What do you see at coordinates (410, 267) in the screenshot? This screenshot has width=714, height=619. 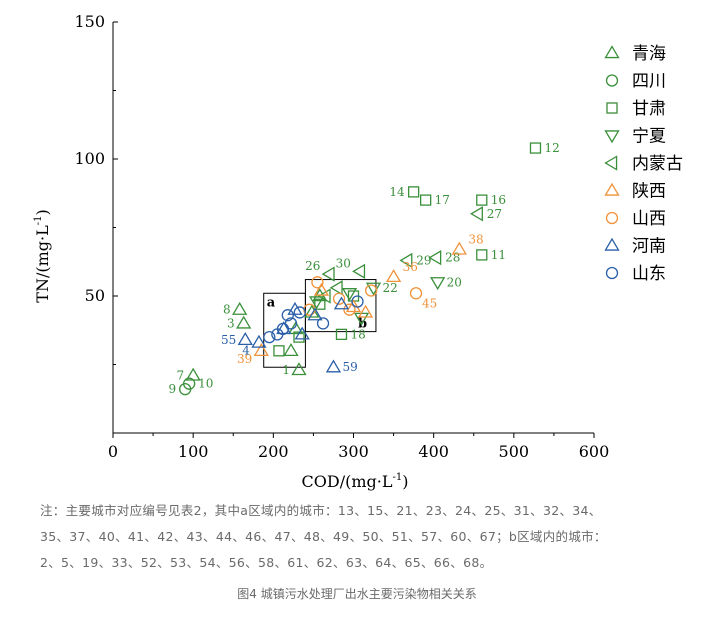 I see `data-label: 36` at bounding box center [410, 267].